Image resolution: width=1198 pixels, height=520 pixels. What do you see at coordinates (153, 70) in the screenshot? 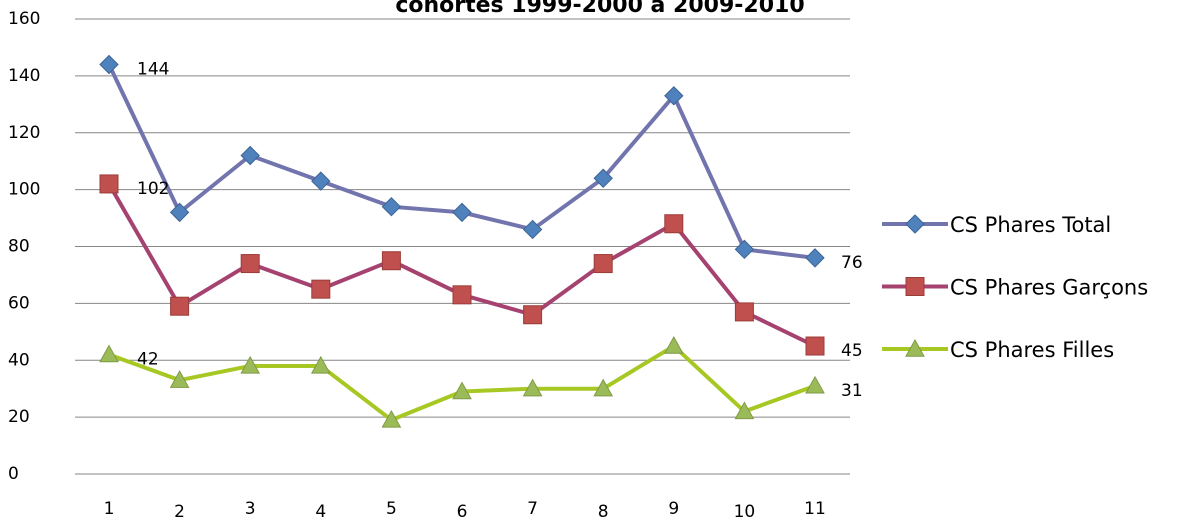
I see `data-label: 144` at bounding box center [153, 70].